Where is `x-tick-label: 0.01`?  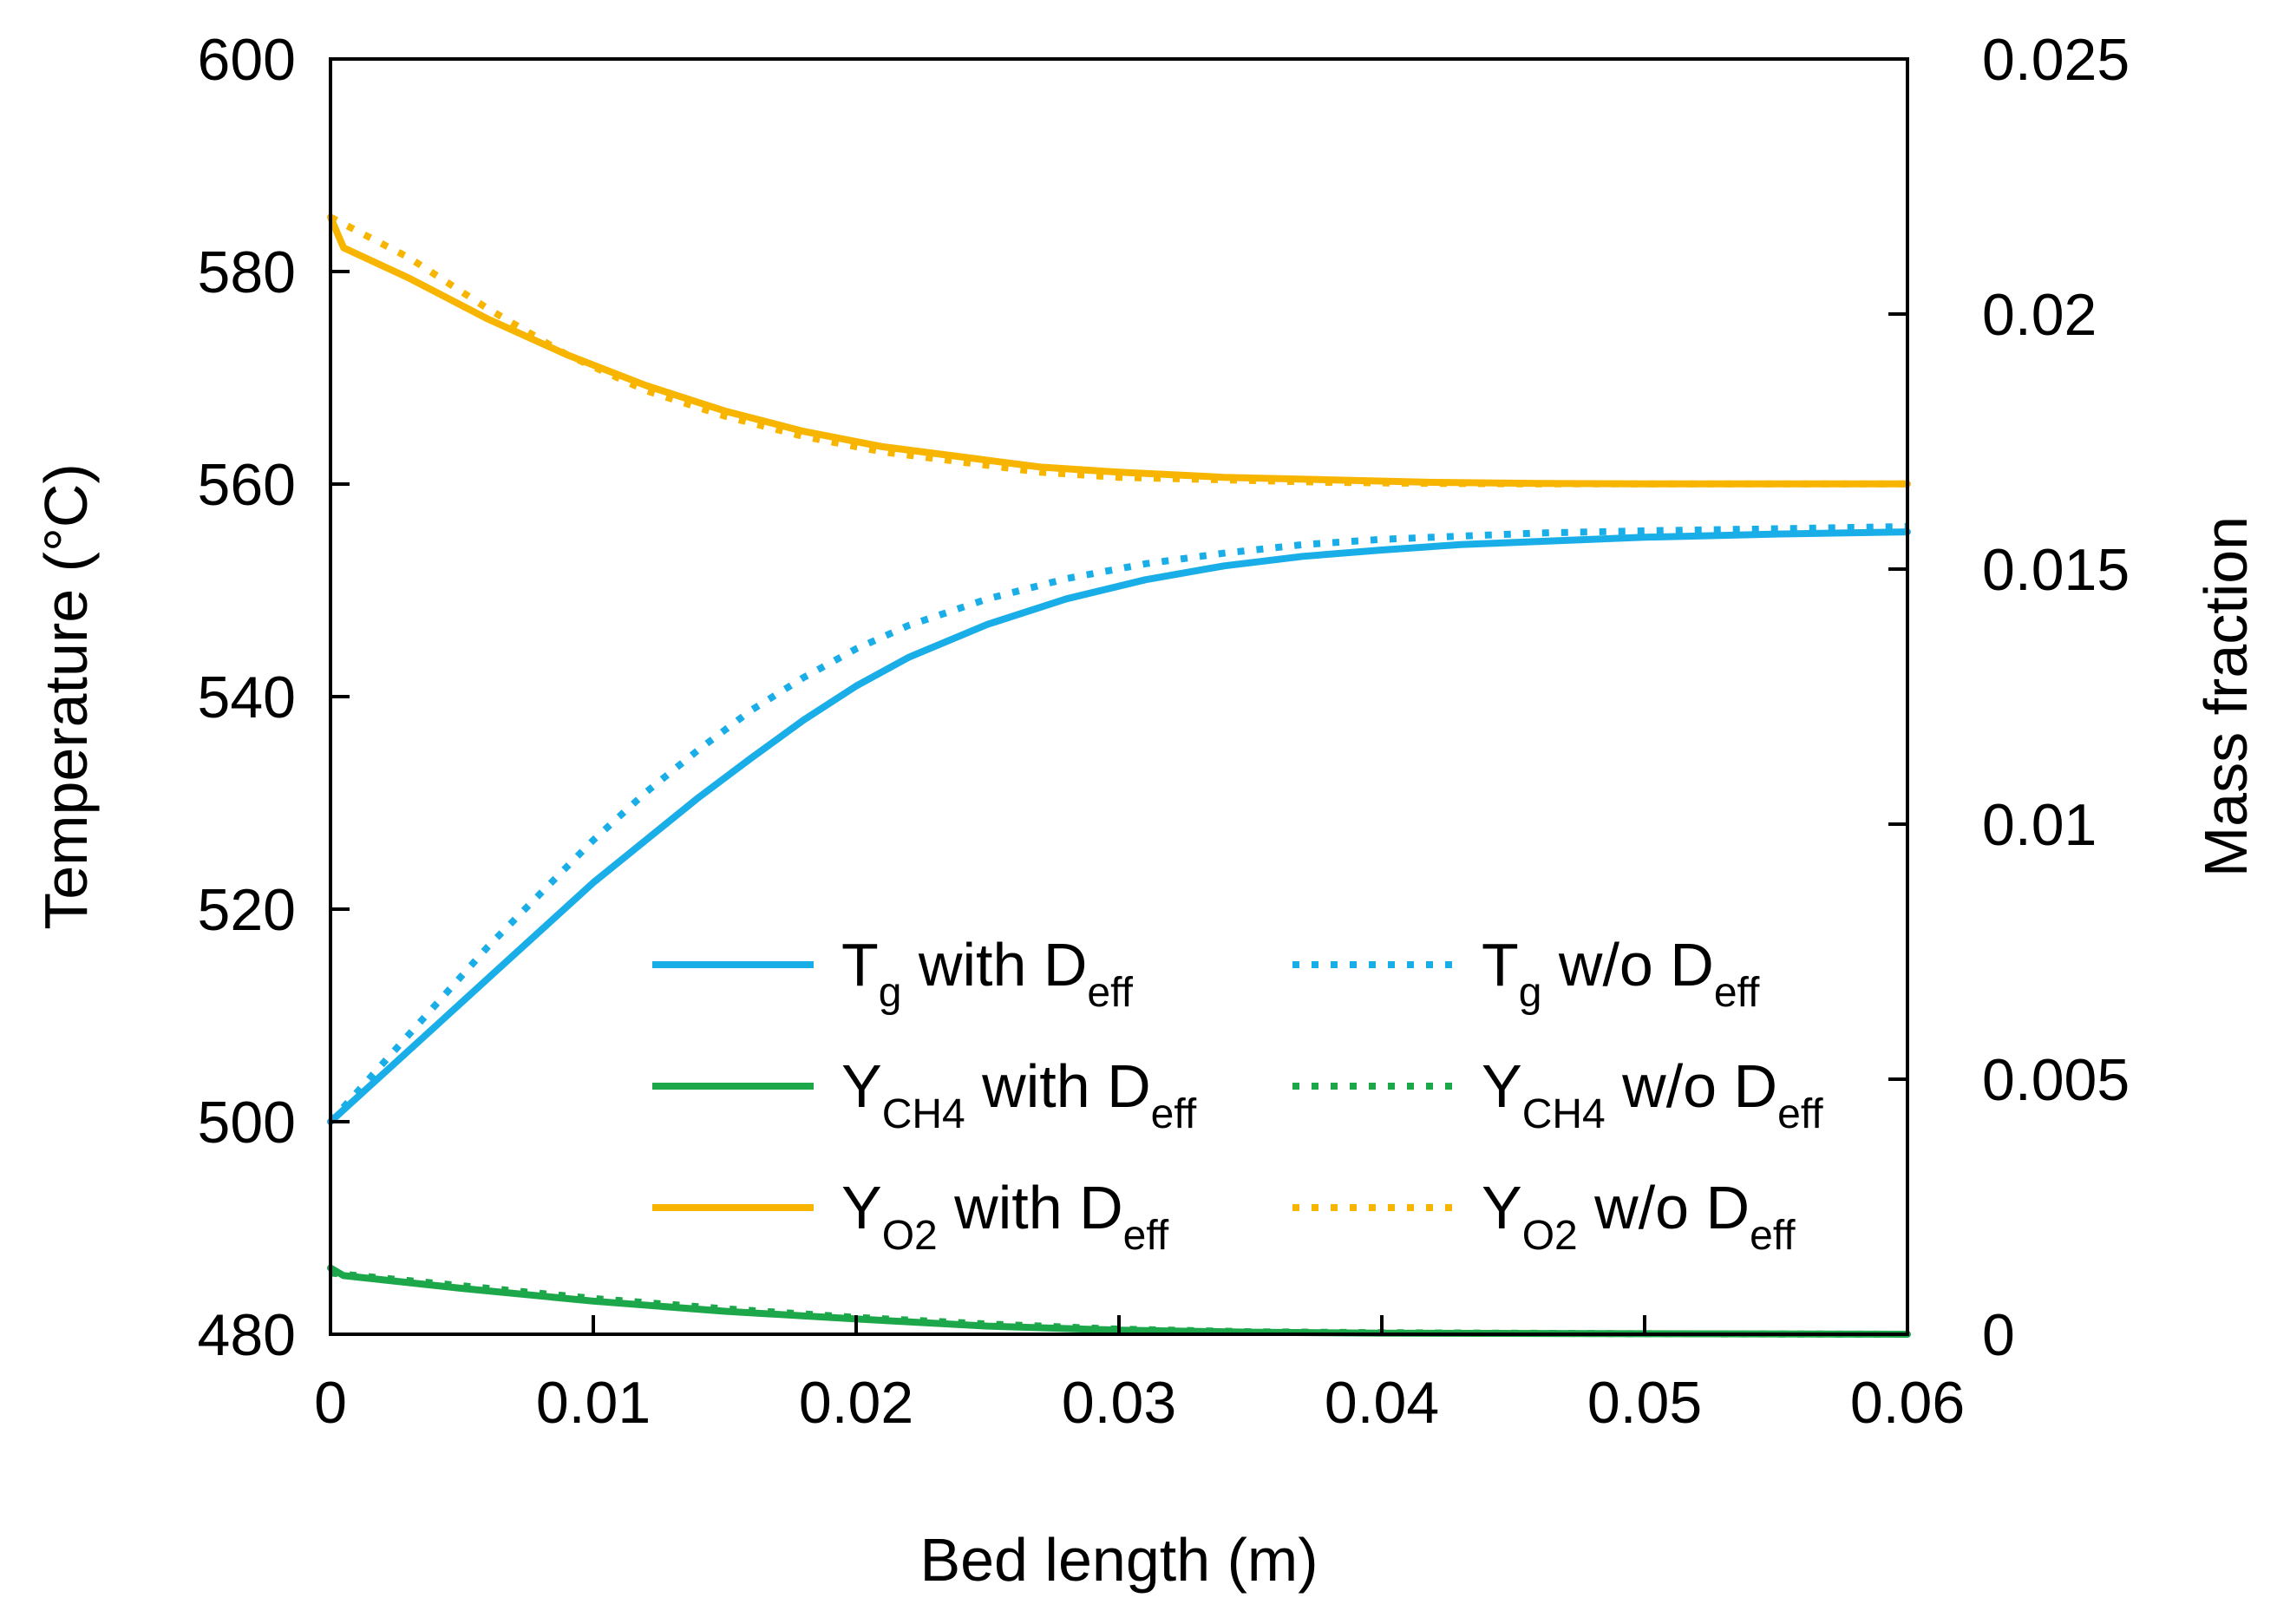
x-tick-label: 0.01 is located at coordinates (593, 1403).